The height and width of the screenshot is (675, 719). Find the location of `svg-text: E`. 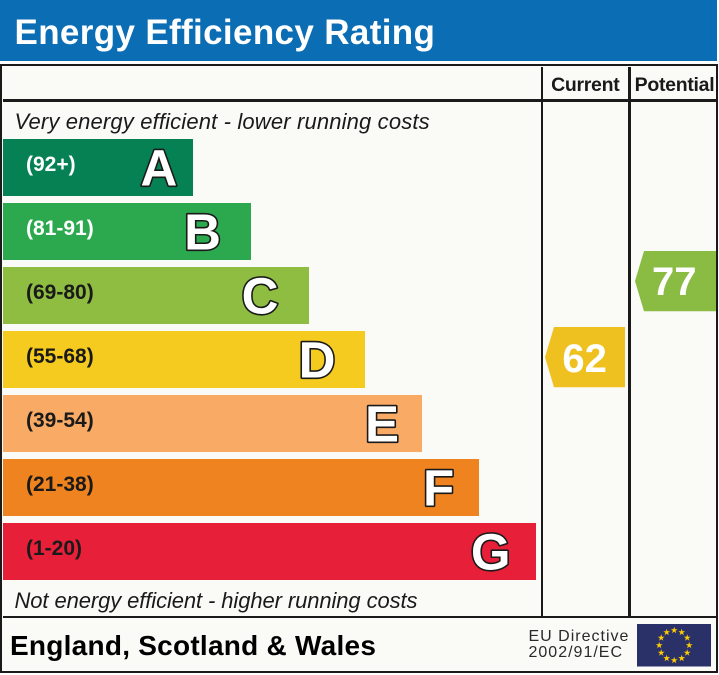

svg-text: E is located at coordinates (381, 424).